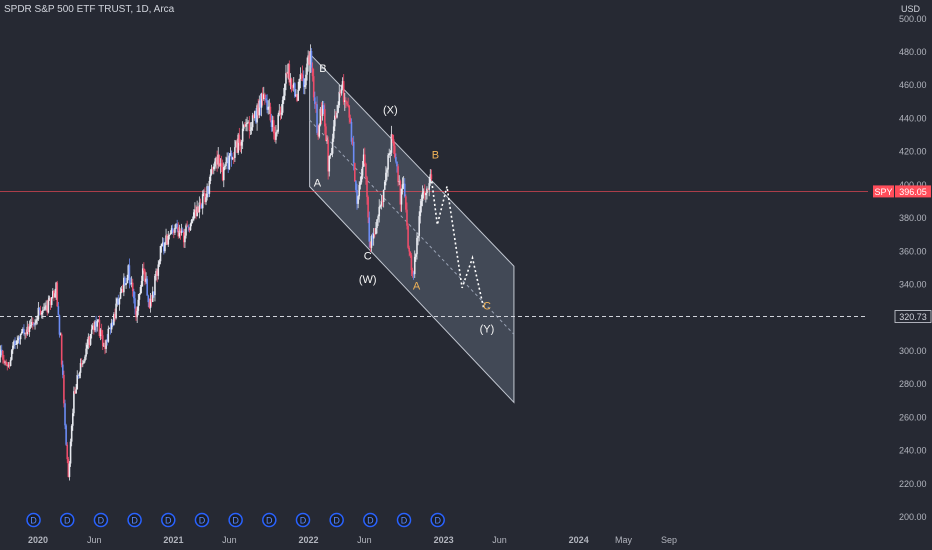 Image resolution: width=932 pixels, height=550 pixels. Describe the element at coordinates (229, 540) in the screenshot. I see `x-tick-label: Jun` at that location.